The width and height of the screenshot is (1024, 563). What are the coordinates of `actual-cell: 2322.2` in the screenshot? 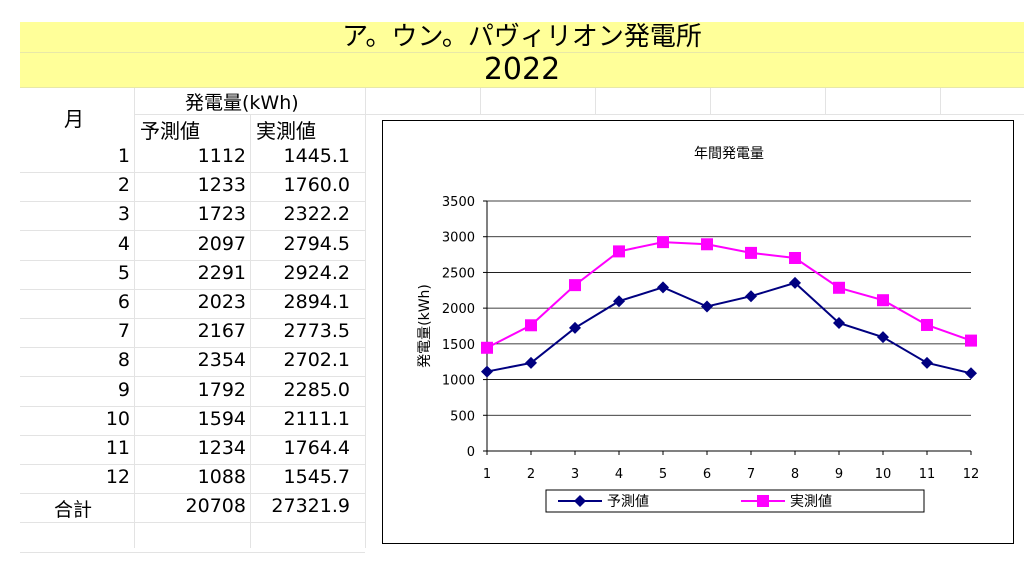 It's located at (316, 214).